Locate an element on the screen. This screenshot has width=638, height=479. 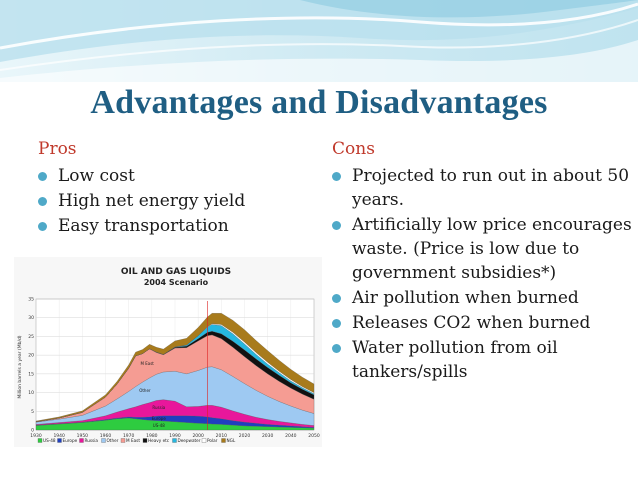
list-item: Water pollution from oil tankers/spills is located at coordinates (482, 360).